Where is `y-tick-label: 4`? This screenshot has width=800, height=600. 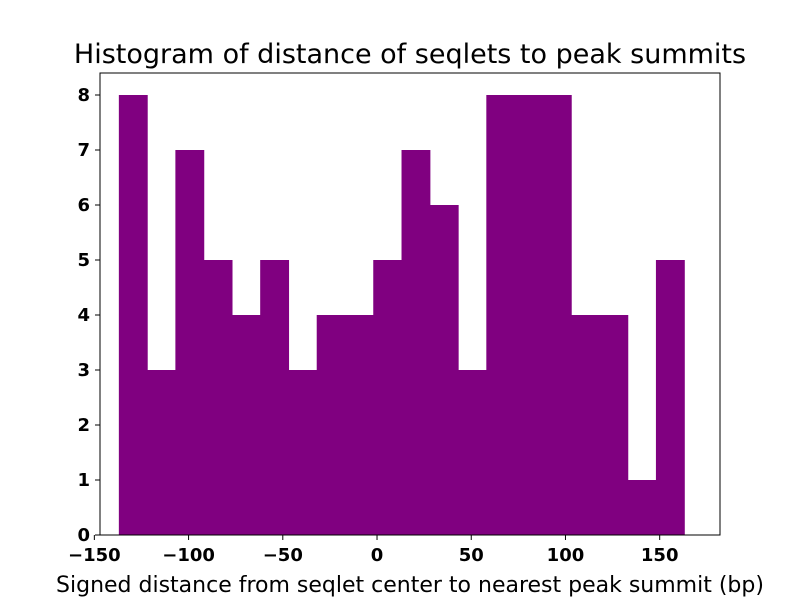 y-tick-label: 4 is located at coordinates (83, 315).